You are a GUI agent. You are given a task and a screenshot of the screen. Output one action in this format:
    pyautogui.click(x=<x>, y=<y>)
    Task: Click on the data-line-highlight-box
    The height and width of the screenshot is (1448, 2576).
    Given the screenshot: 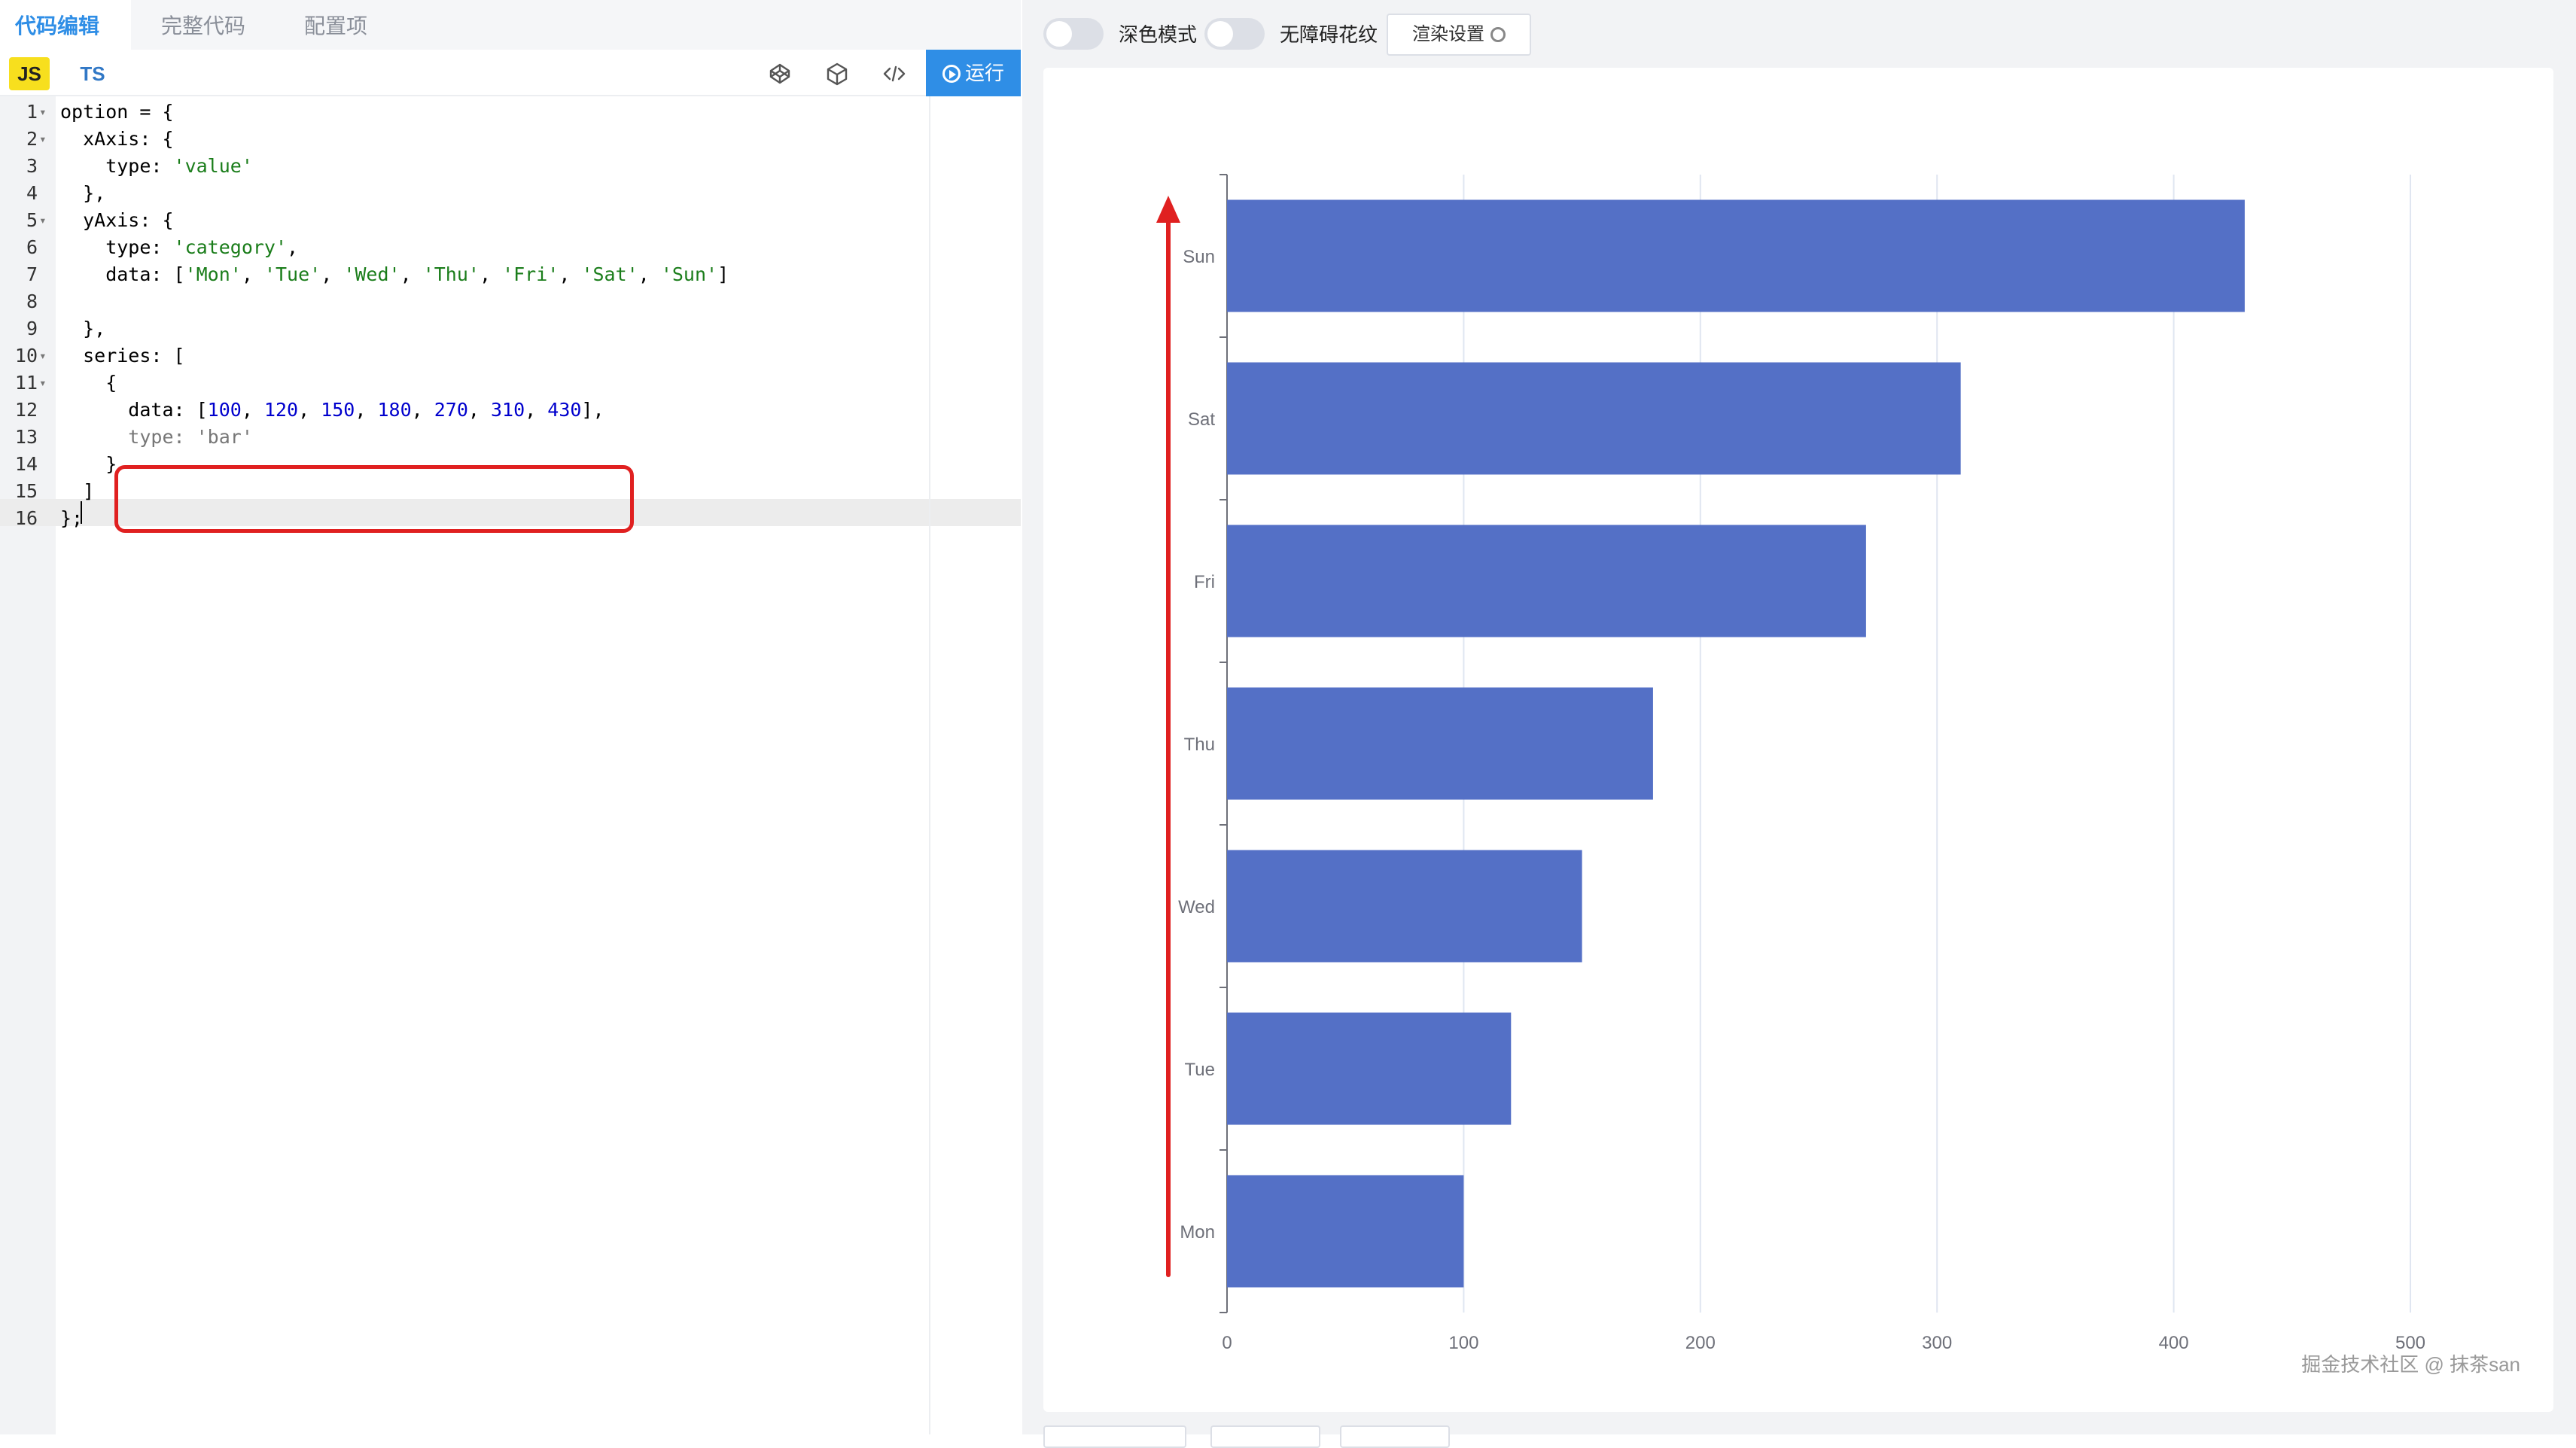 What is the action you would take?
    pyautogui.click(x=374, y=499)
    